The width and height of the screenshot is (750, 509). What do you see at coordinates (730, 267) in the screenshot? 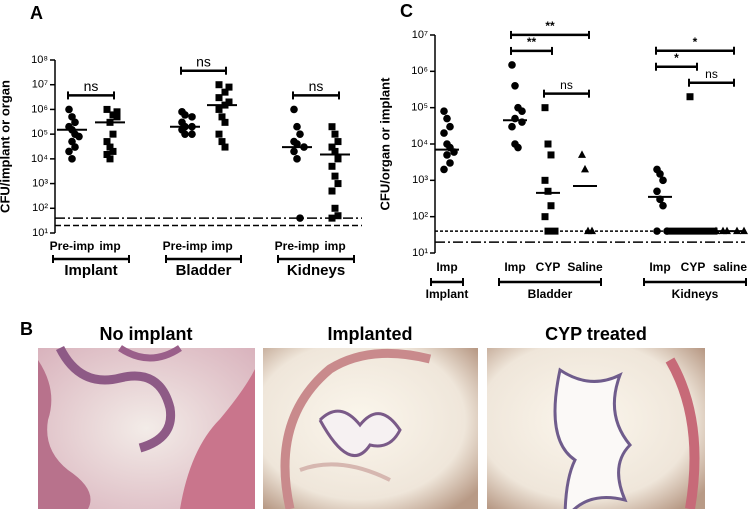
I see `x-tick-label: saline` at bounding box center [730, 267].